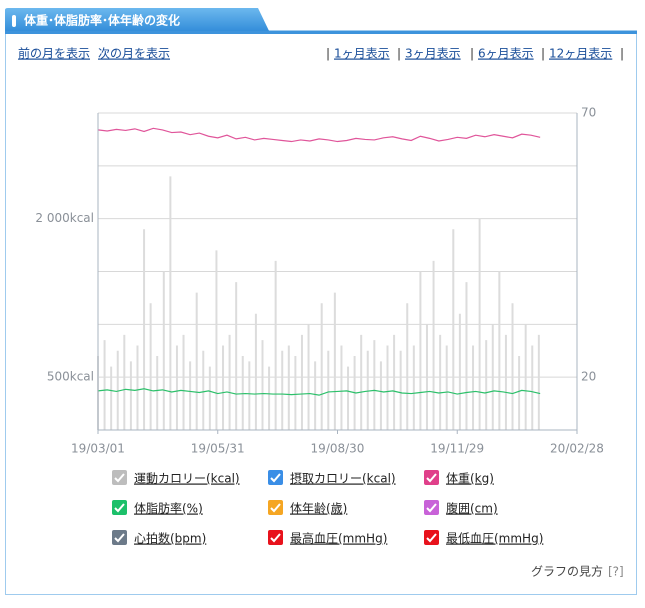  I want to click on help-link: グラフの見方, so click(567, 571).